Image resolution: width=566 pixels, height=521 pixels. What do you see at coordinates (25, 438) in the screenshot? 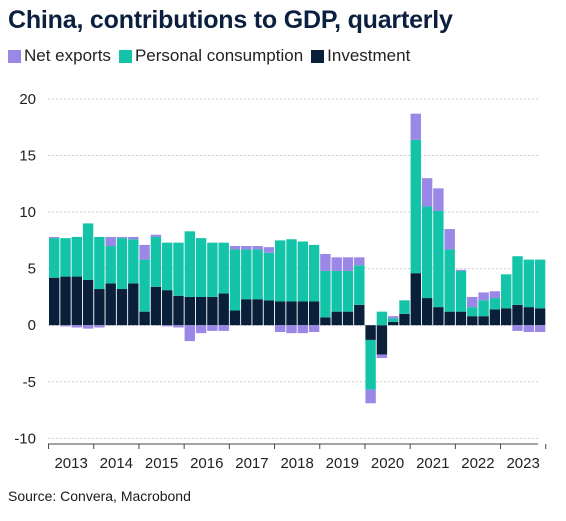
I see `y-tick-label: -10` at bounding box center [25, 438].